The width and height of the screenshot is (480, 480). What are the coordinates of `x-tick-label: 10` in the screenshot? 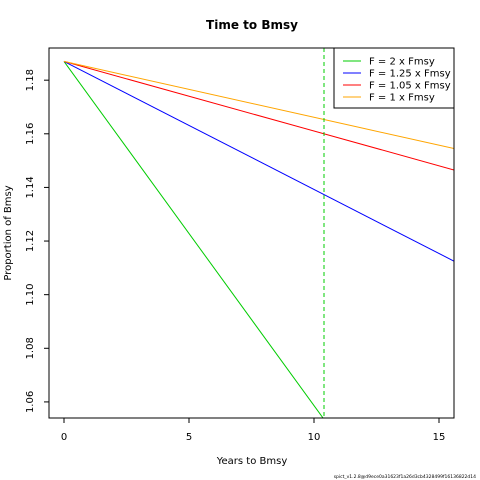 It's located at (314, 437).